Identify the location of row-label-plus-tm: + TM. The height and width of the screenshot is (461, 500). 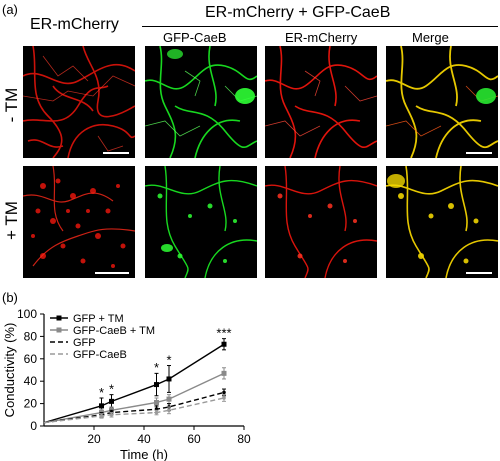
(11, 220).